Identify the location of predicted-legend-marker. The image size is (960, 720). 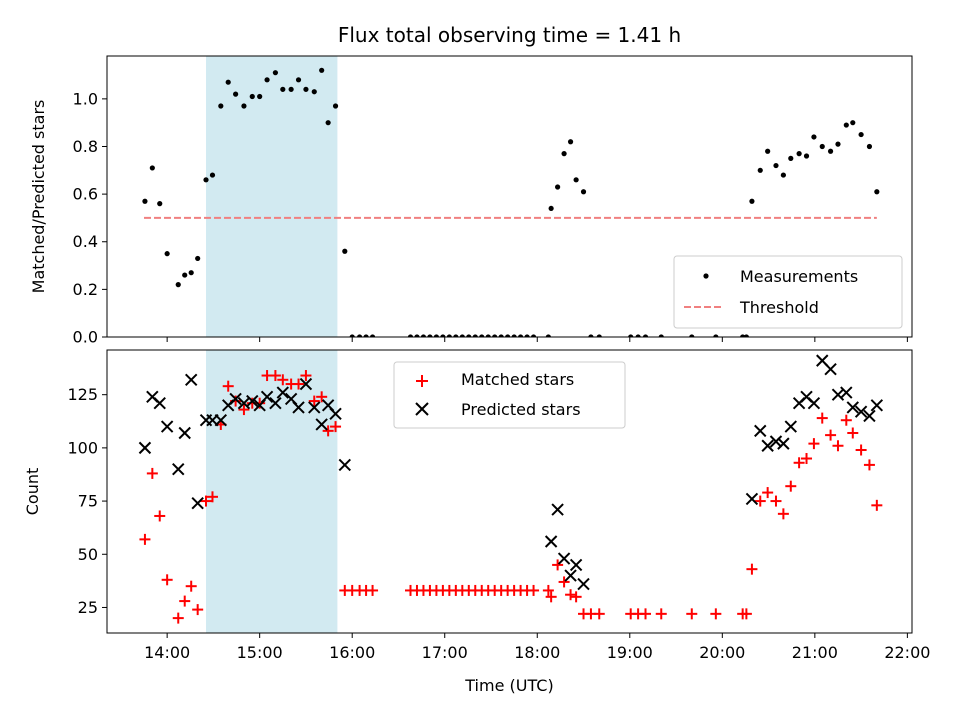
(422, 409).